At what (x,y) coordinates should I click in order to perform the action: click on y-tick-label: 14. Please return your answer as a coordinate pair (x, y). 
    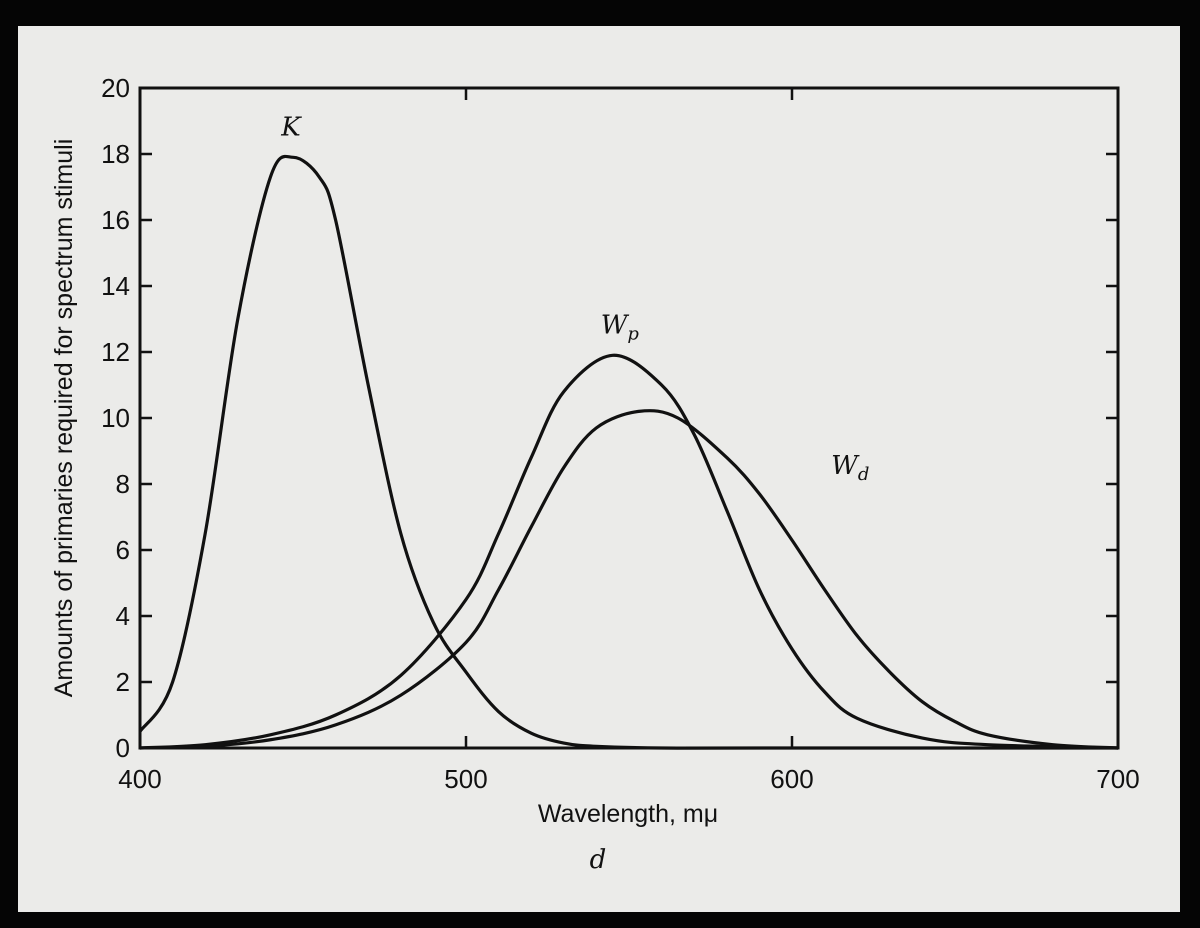
    Looking at the image, I should click on (115, 286).